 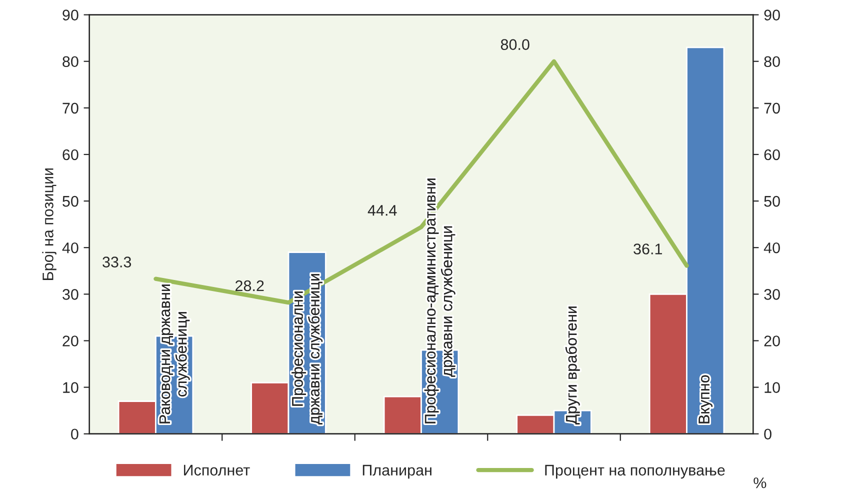 I want to click on y-tick-label: 40, so click(x=70, y=248).